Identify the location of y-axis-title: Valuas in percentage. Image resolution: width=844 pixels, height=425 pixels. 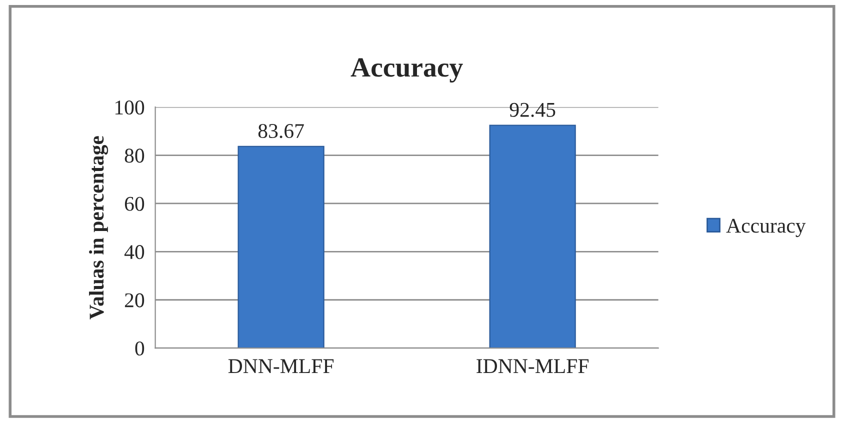
(98, 228).